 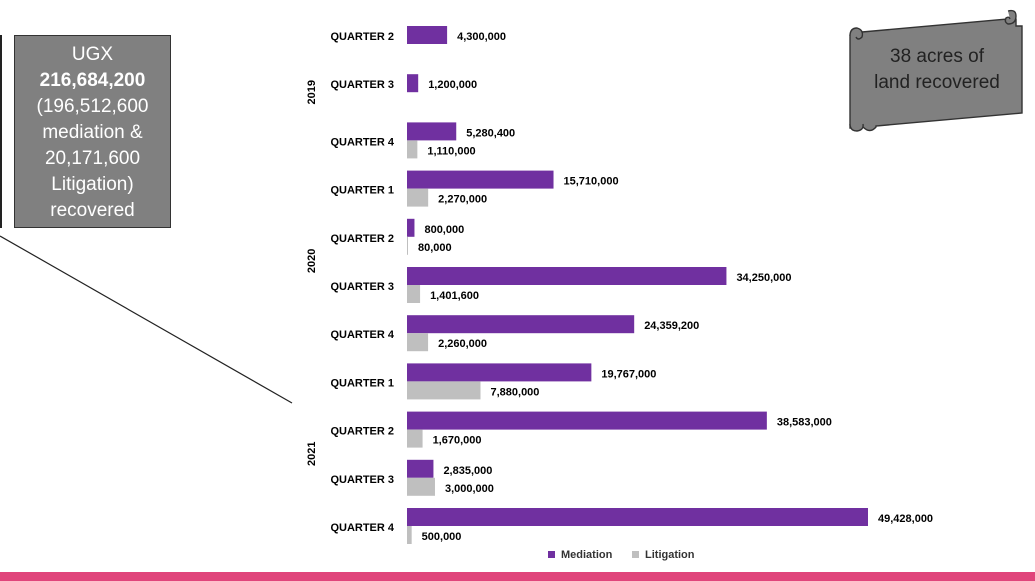 I want to click on litigation-value-label: 2,270,000, so click(x=462, y=200).